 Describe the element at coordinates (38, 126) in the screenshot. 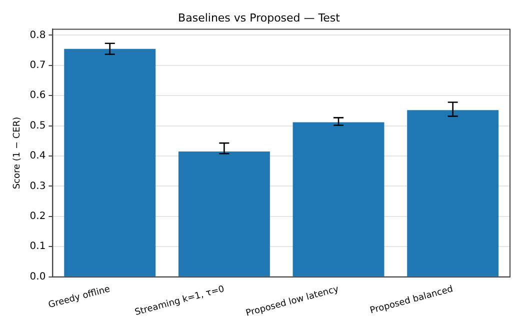

I see `y-tick-label: 0.5` at that location.